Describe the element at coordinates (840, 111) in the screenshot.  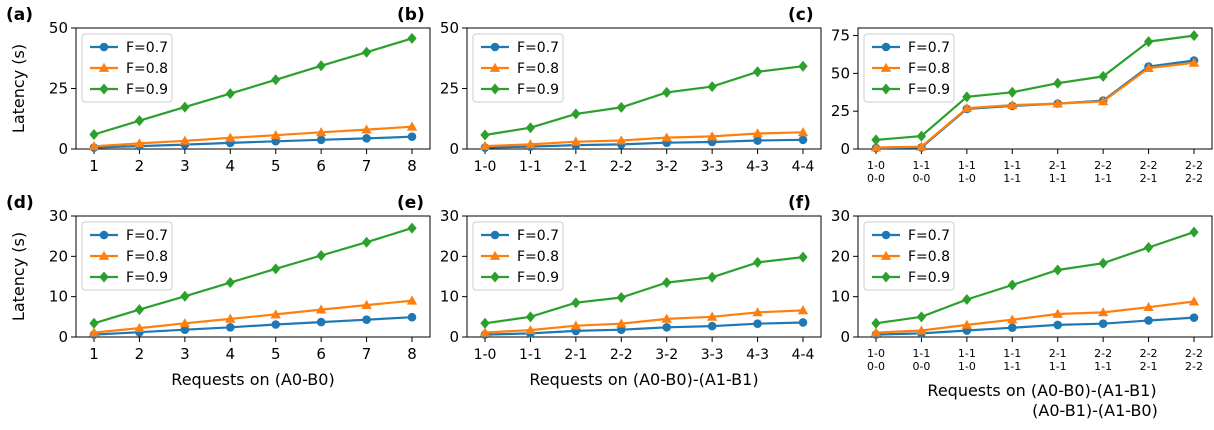
I see `y-tick-label: 25` at that location.